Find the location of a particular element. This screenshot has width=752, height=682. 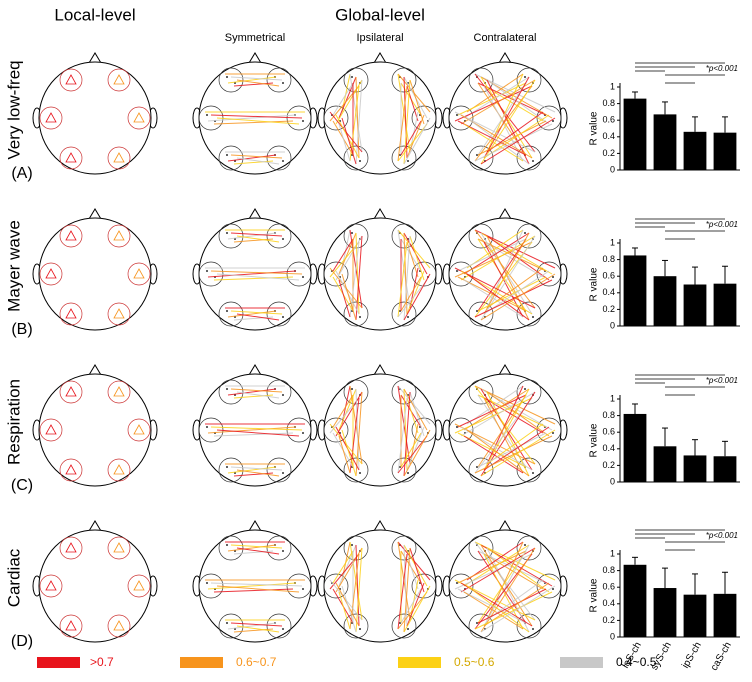

x-tick-label: ipS-ch is located at coordinates (692, 655).